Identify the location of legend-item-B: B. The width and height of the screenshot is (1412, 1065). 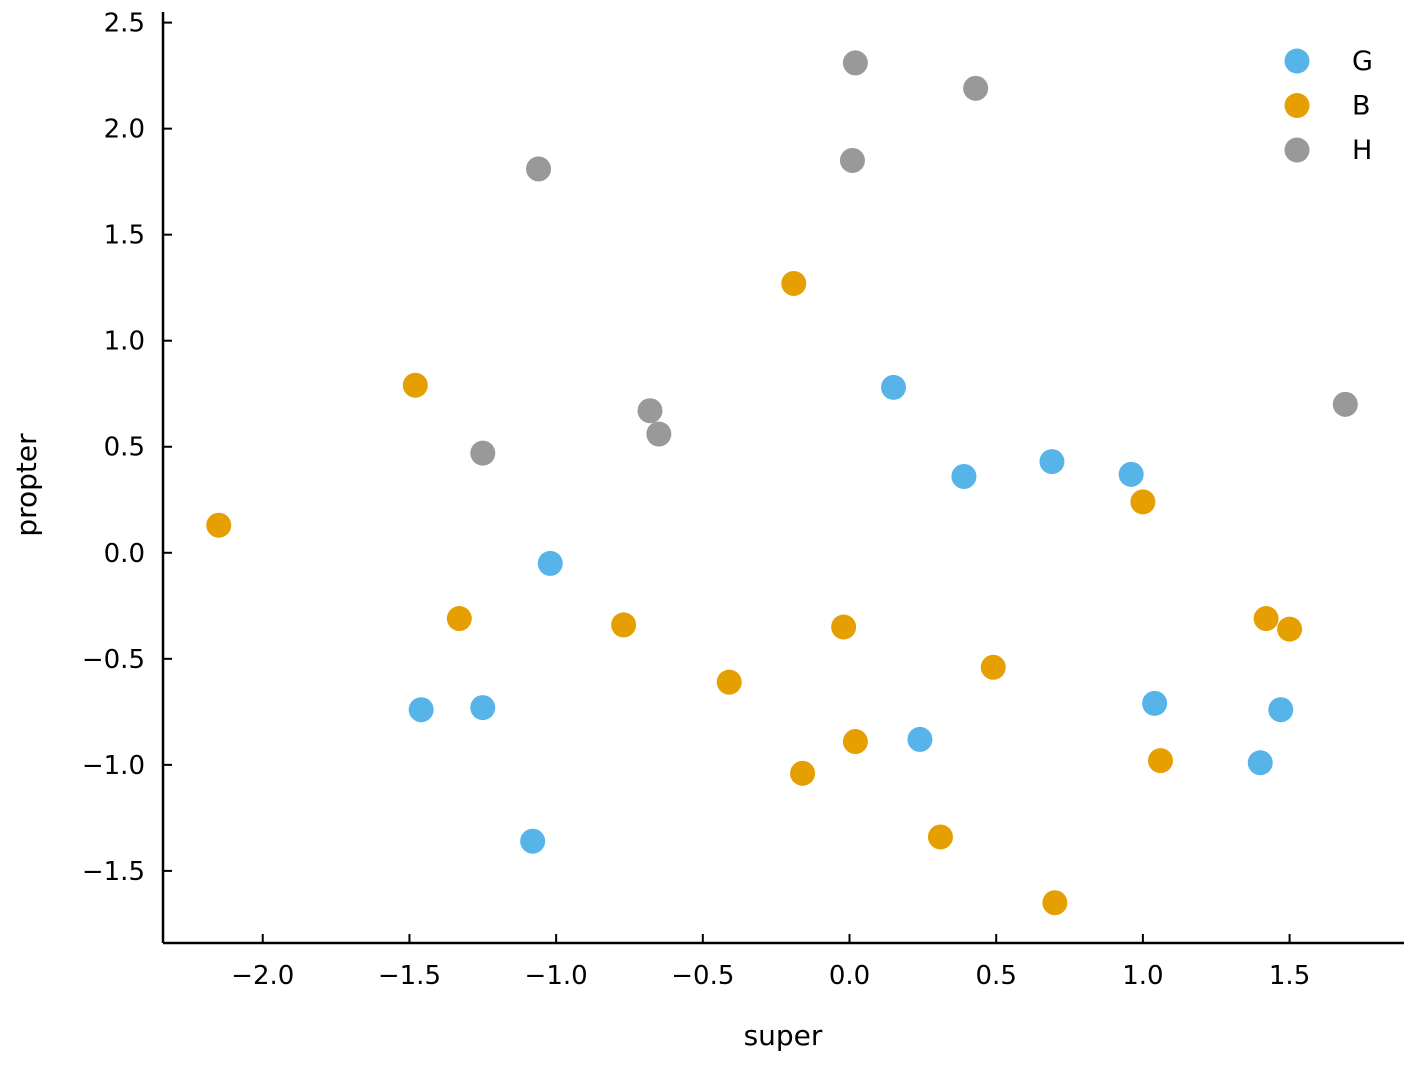
(1327, 106).